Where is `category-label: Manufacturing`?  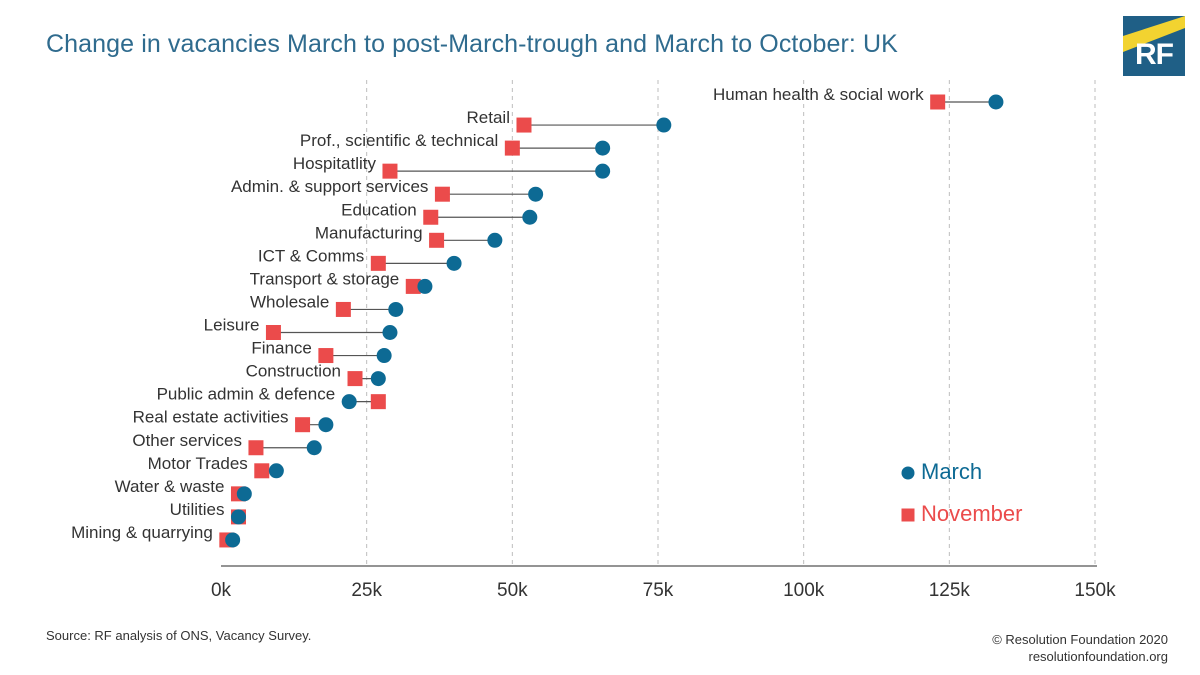
category-label: Manufacturing is located at coordinates (369, 232).